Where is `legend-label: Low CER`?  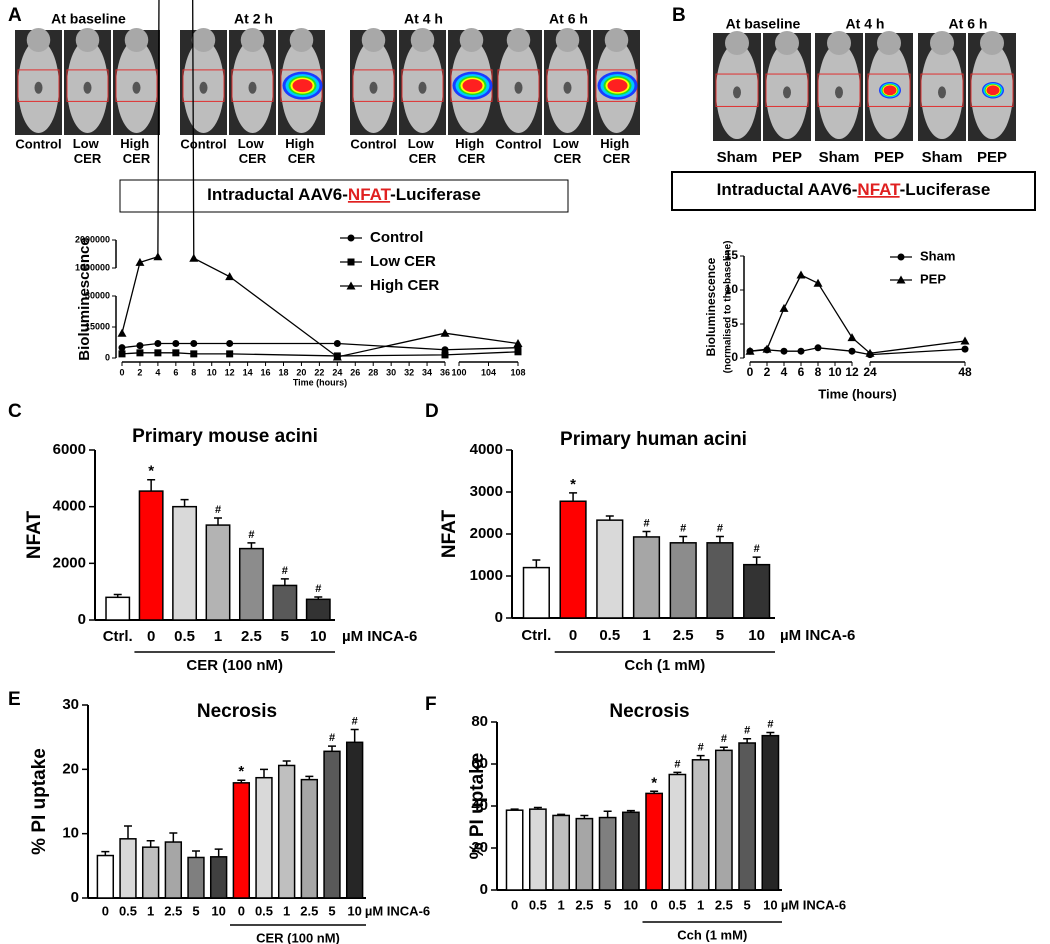 legend-label: Low CER is located at coordinates (403, 261).